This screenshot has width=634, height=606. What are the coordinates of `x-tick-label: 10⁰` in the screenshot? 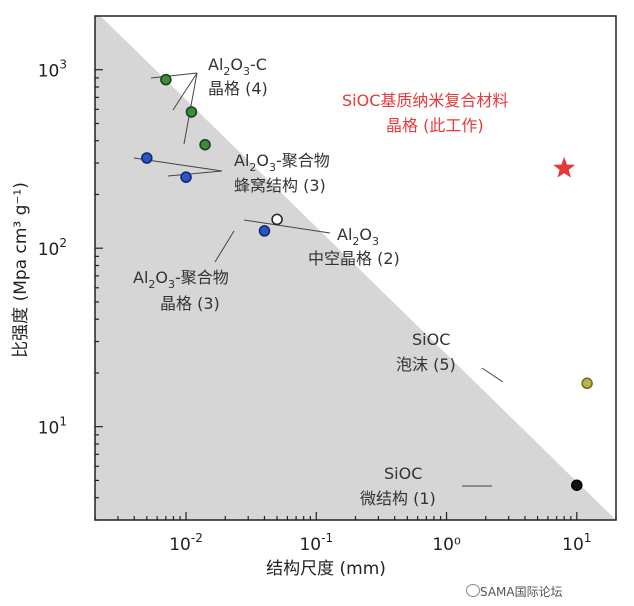 It's located at (446, 545).